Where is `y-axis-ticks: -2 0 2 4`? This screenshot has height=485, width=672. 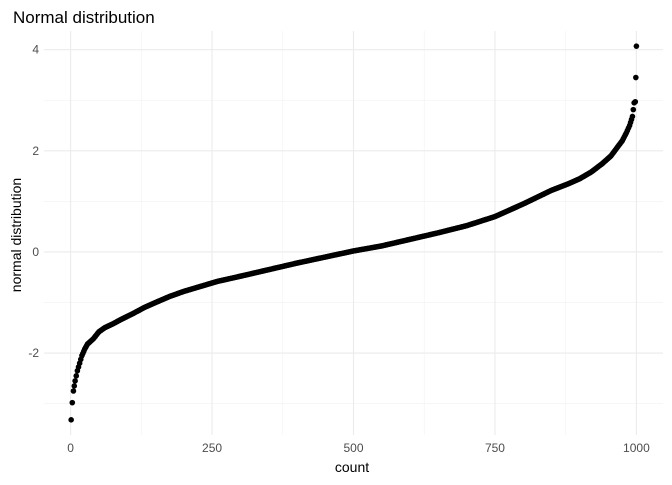 y-axis-ticks: -2 0 2 4 is located at coordinates (33, 201).